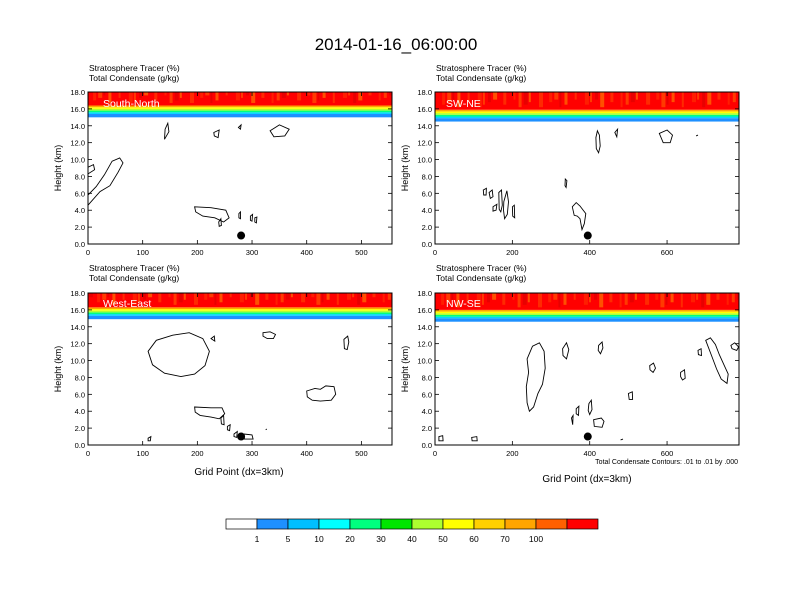  Describe the element at coordinates (257, 539) in the screenshot. I see `legend-label: 1` at that location.